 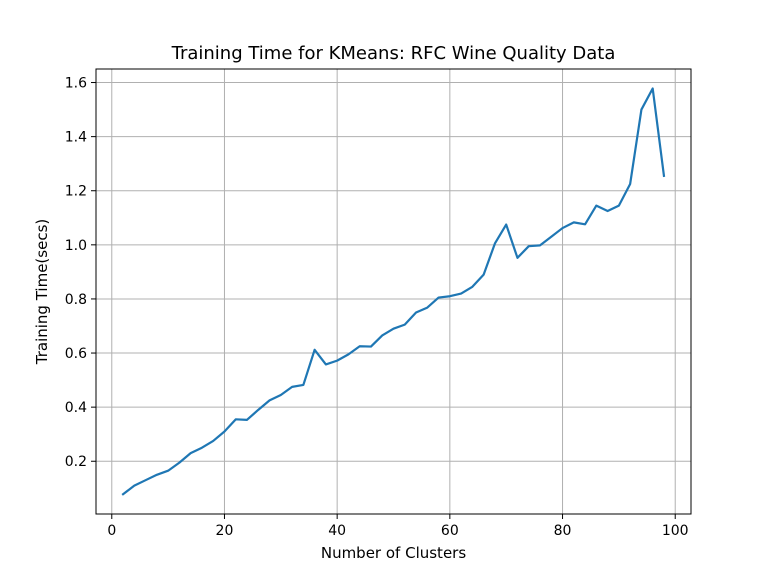 What do you see at coordinates (111, 531) in the screenshot?
I see `x-tick-label: 0` at bounding box center [111, 531].